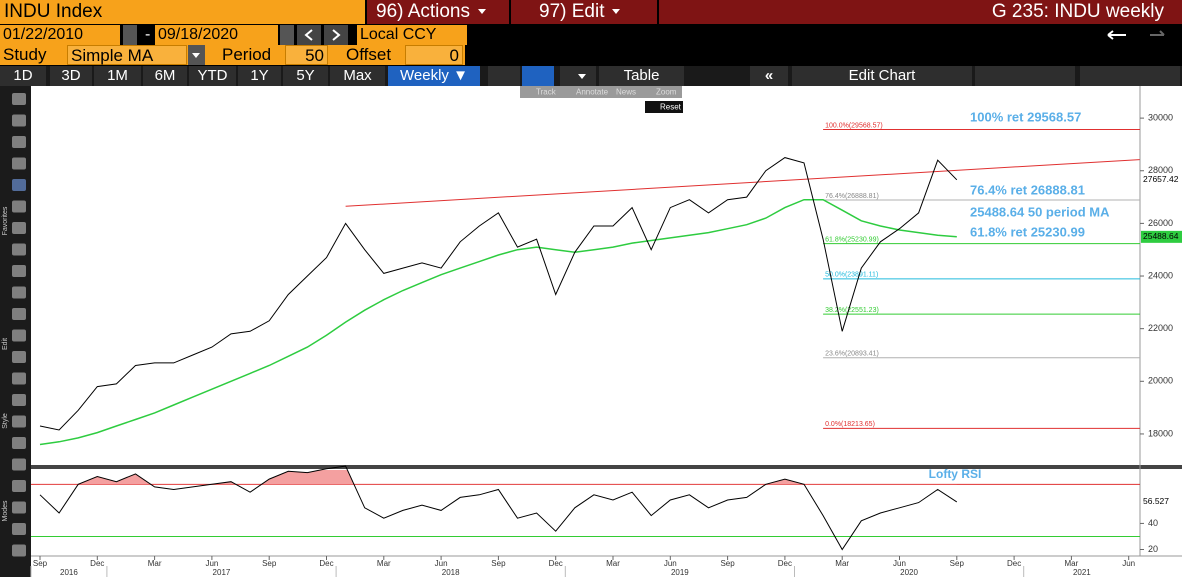 Image resolution: width=1182 pixels, height=577 pixels. What do you see at coordinates (1160, 433) in the screenshot?
I see `y-tick-label: 18000` at bounding box center [1160, 433].